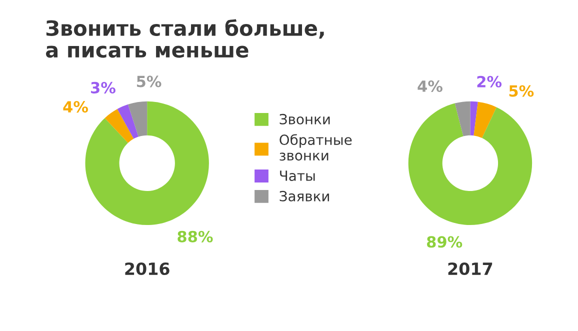  Describe the element at coordinates (489, 82) in the screenshot. I see `data-label: 2%` at that location.